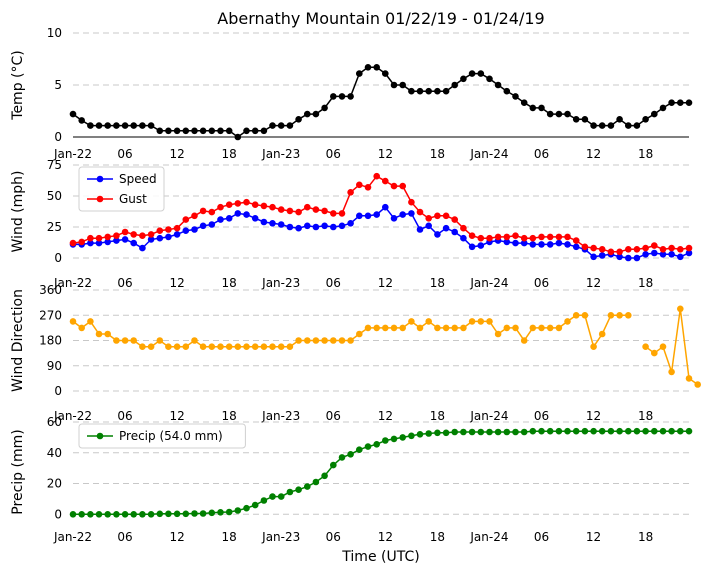 Image resolution: width=704 pixels, height=573 pixels. I want to click on y-axis-label: Wind Direction, so click(18, 340).